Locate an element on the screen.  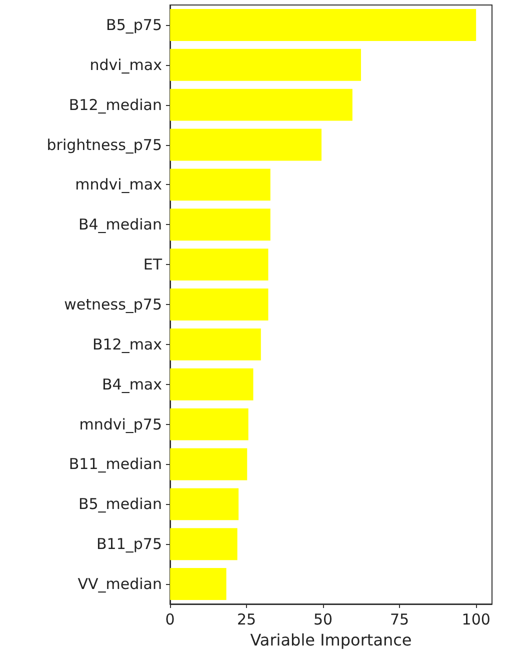
x-tick-label: 0 is located at coordinates (170, 619).